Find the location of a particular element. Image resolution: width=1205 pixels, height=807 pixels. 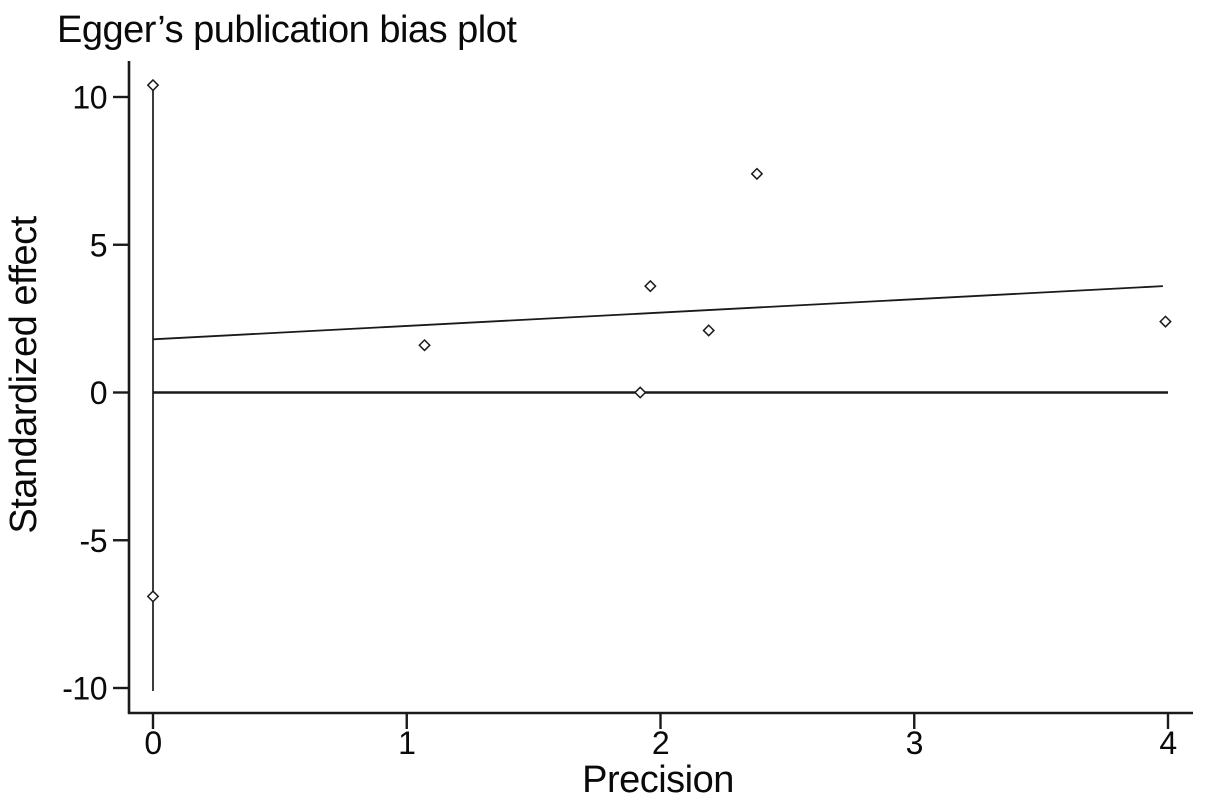

chart-title: Egger’s publication bias plot is located at coordinates (287, 30).